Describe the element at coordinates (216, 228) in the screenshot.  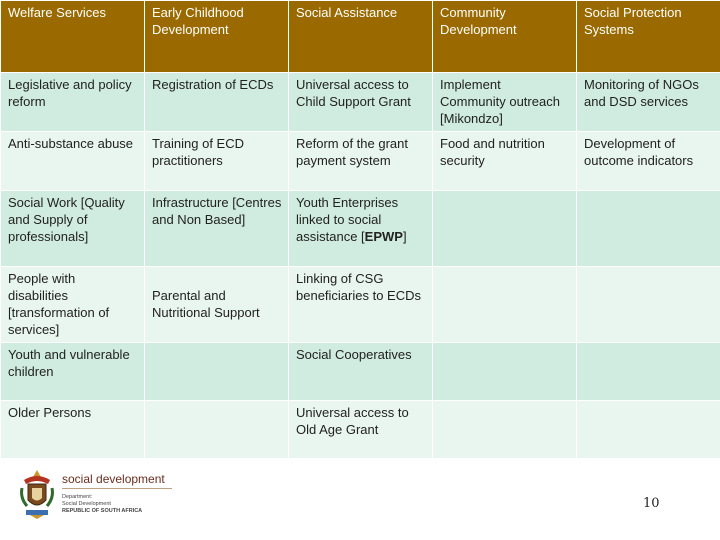
I see `table-cell: Infrastructure [Centres and Non Based]` at that location.